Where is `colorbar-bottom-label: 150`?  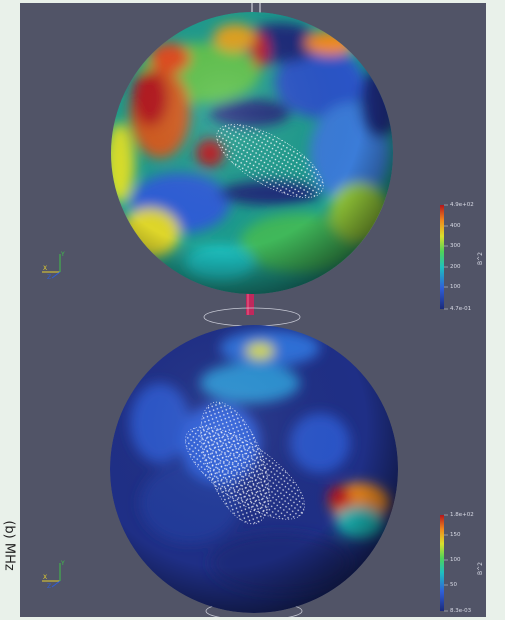 colorbar-bottom-label: 150 is located at coordinates (455, 535).